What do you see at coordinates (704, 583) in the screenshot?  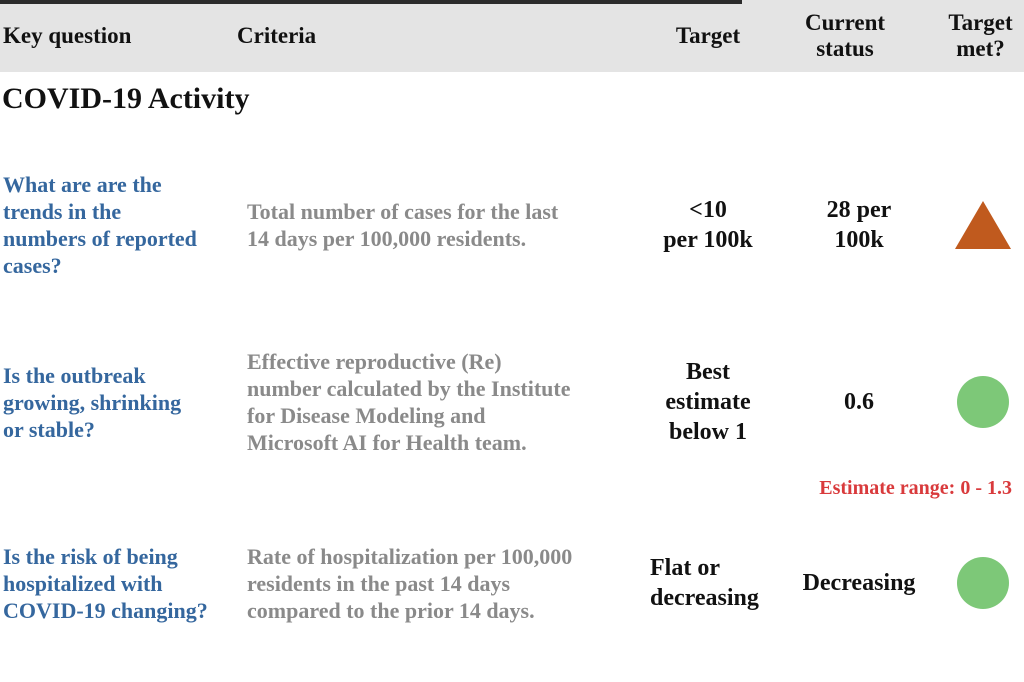 I see `target-value: Flat or decreasing` at bounding box center [704, 583].